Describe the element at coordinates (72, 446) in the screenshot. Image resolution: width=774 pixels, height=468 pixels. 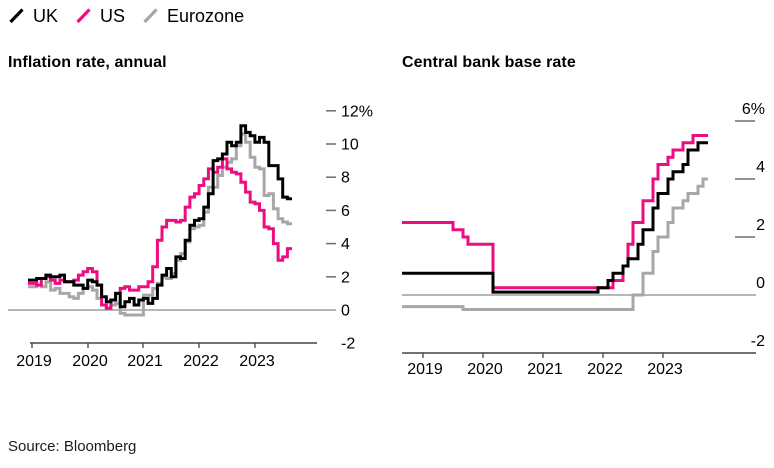
I see `source-attribution: Source: Bloomberg` at that location.